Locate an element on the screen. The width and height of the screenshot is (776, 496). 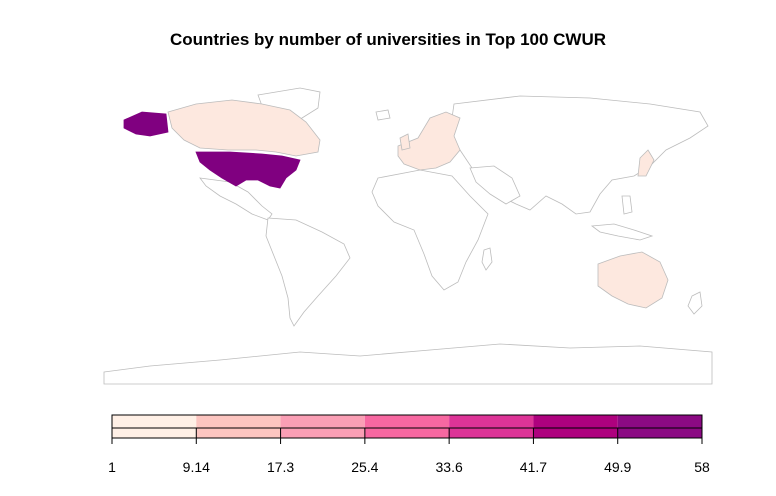
australia is located at coordinates (633, 280).